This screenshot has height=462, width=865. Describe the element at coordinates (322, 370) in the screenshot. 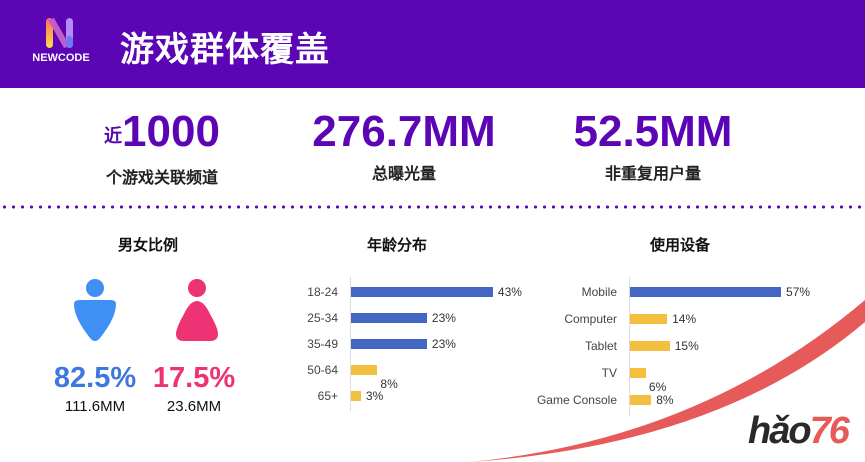

I see `age-category-label: 50-64` at that location.